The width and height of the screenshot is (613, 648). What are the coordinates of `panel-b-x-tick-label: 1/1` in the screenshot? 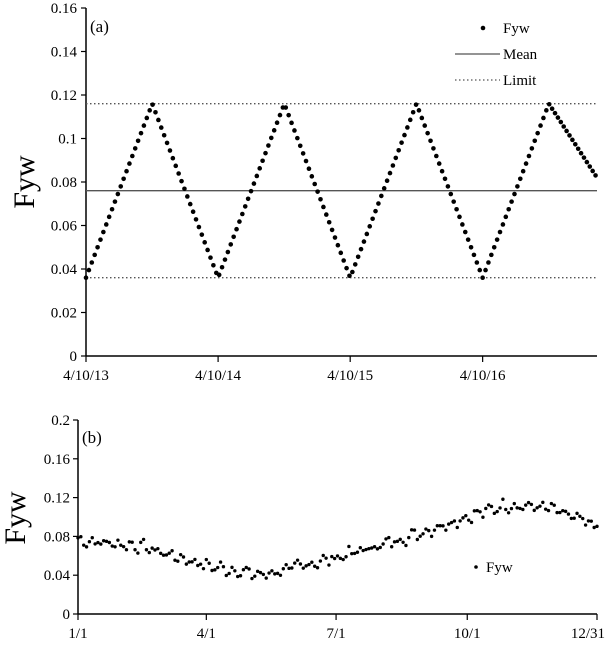 It's located at (77, 634).